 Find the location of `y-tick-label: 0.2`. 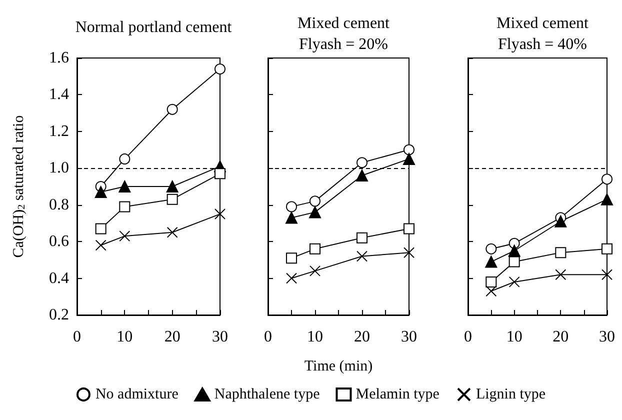

y-tick-label: 0.2 is located at coordinates (59, 315).